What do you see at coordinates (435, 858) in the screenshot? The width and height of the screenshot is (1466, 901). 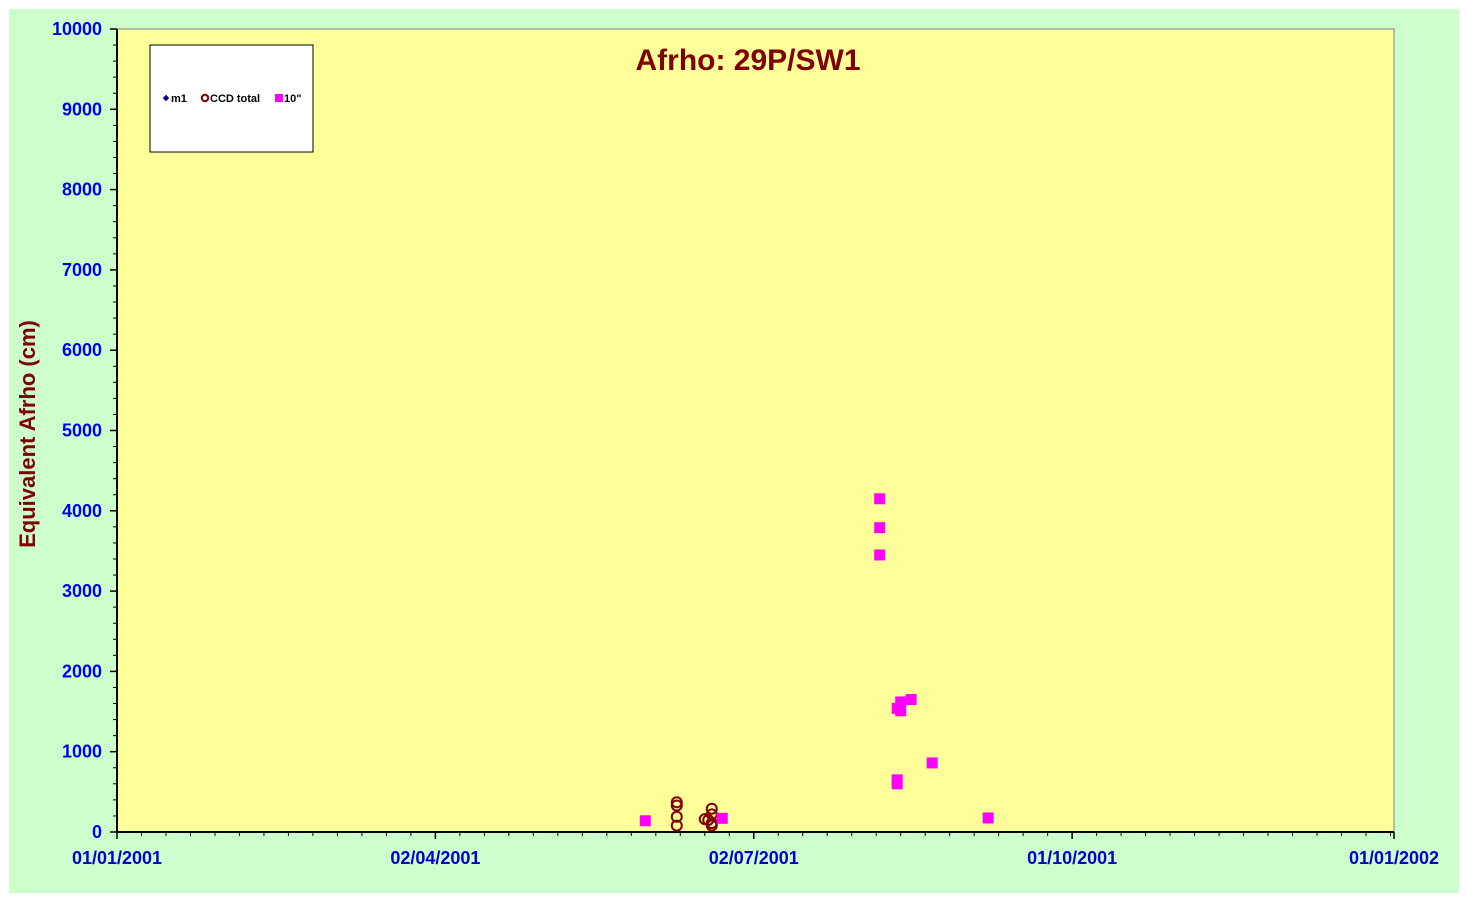 I see `x-tick-label: 02/04/2001` at bounding box center [435, 858].